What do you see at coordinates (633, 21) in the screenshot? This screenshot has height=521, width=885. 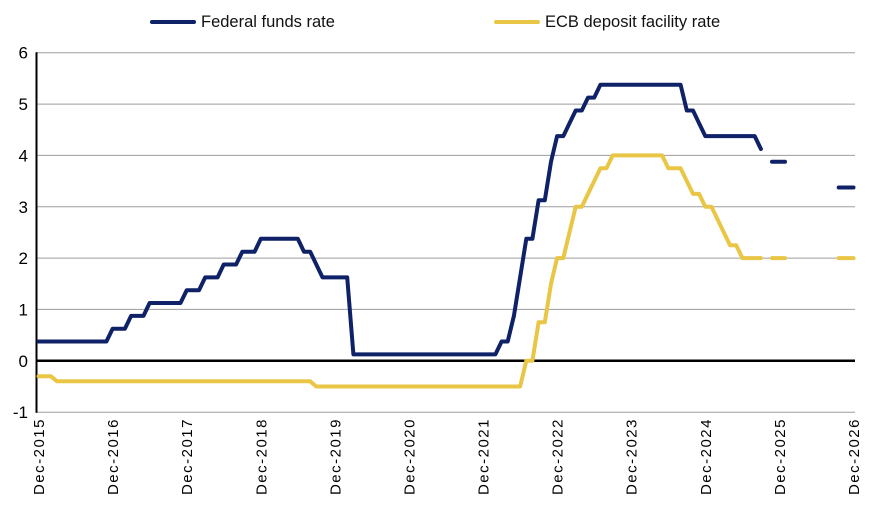 I see `legend-label-ecb-deposit-rate: ECB deposit facility rate` at bounding box center [633, 21].